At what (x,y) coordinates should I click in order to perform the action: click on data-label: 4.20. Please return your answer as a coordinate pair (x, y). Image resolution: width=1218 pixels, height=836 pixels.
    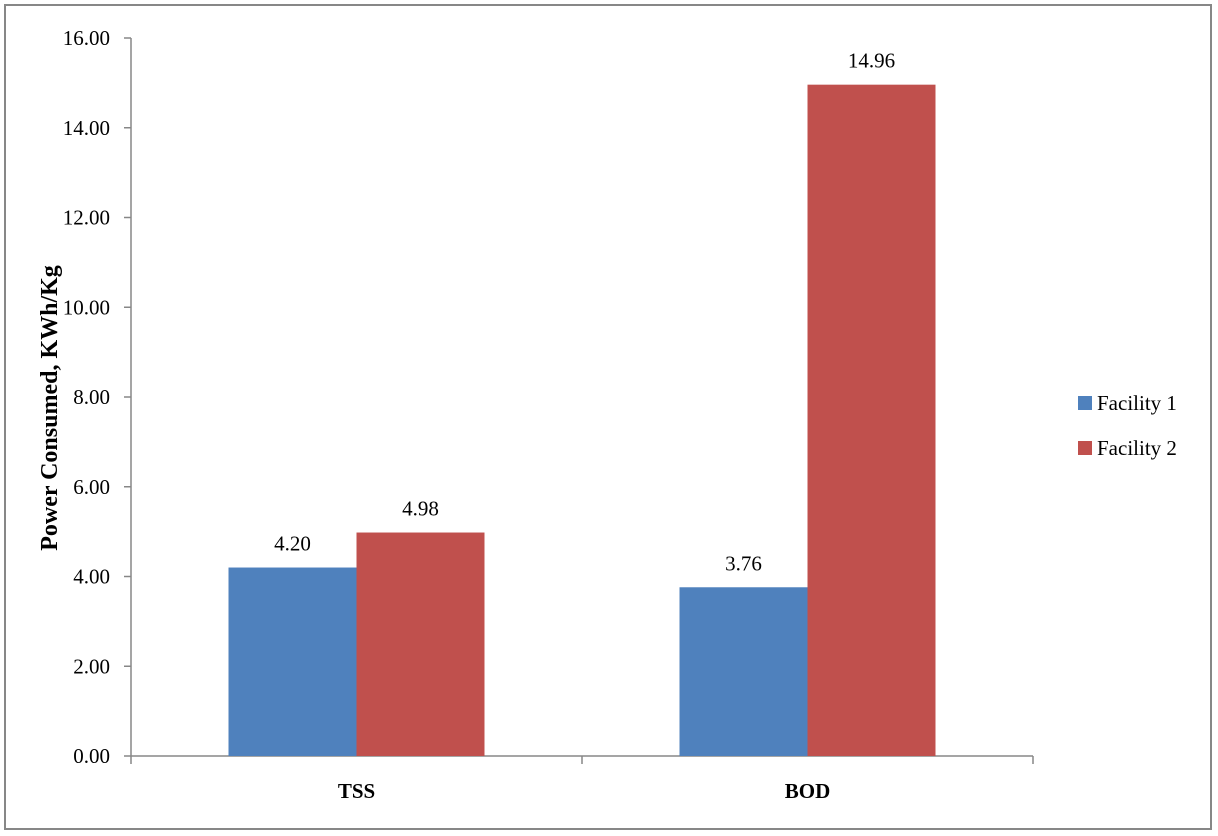
    Looking at the image, I should click on (292, 544).